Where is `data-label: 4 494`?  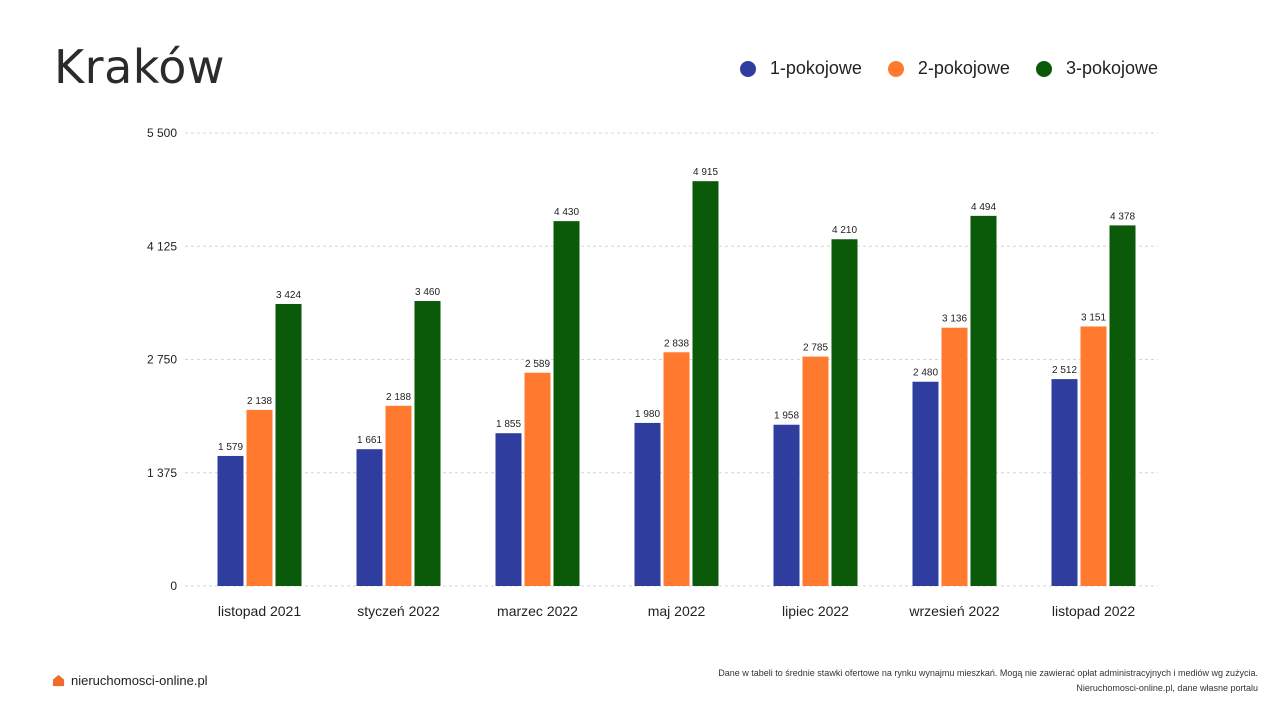
data-label: 4 494 is located at coordinates (983, 207).